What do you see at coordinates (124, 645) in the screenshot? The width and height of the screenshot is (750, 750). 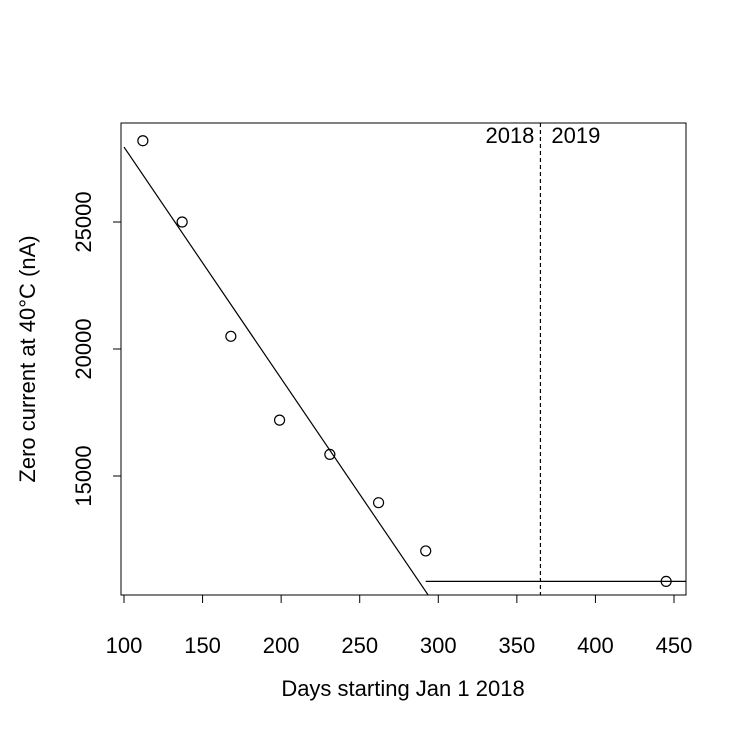 I see `x-tick-label: 100` at bounding box center [124, 645].